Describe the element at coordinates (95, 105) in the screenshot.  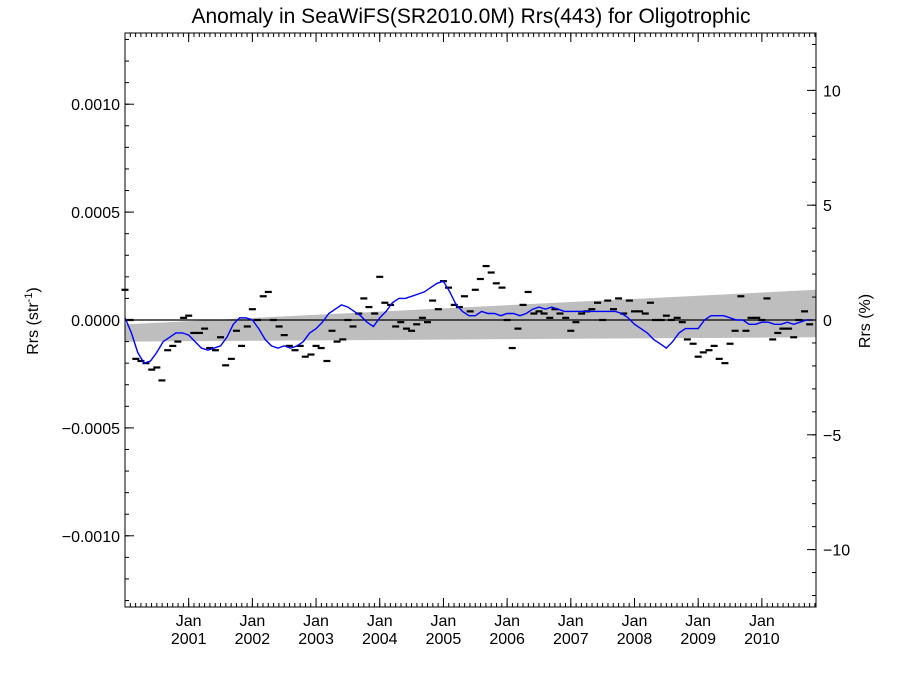
I see `y-tick-label-left: 0.0010` at that location.